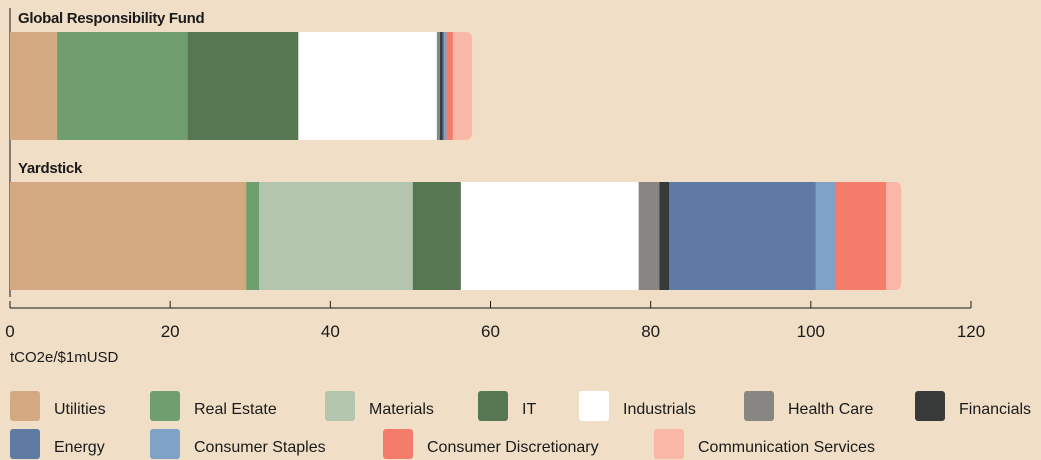 This screenshot has height=460, width=1041. What do you see at coordinates (340, 406) in the screenshot?
I see `legend-swatch-materials` at bounding box center [340, 406].